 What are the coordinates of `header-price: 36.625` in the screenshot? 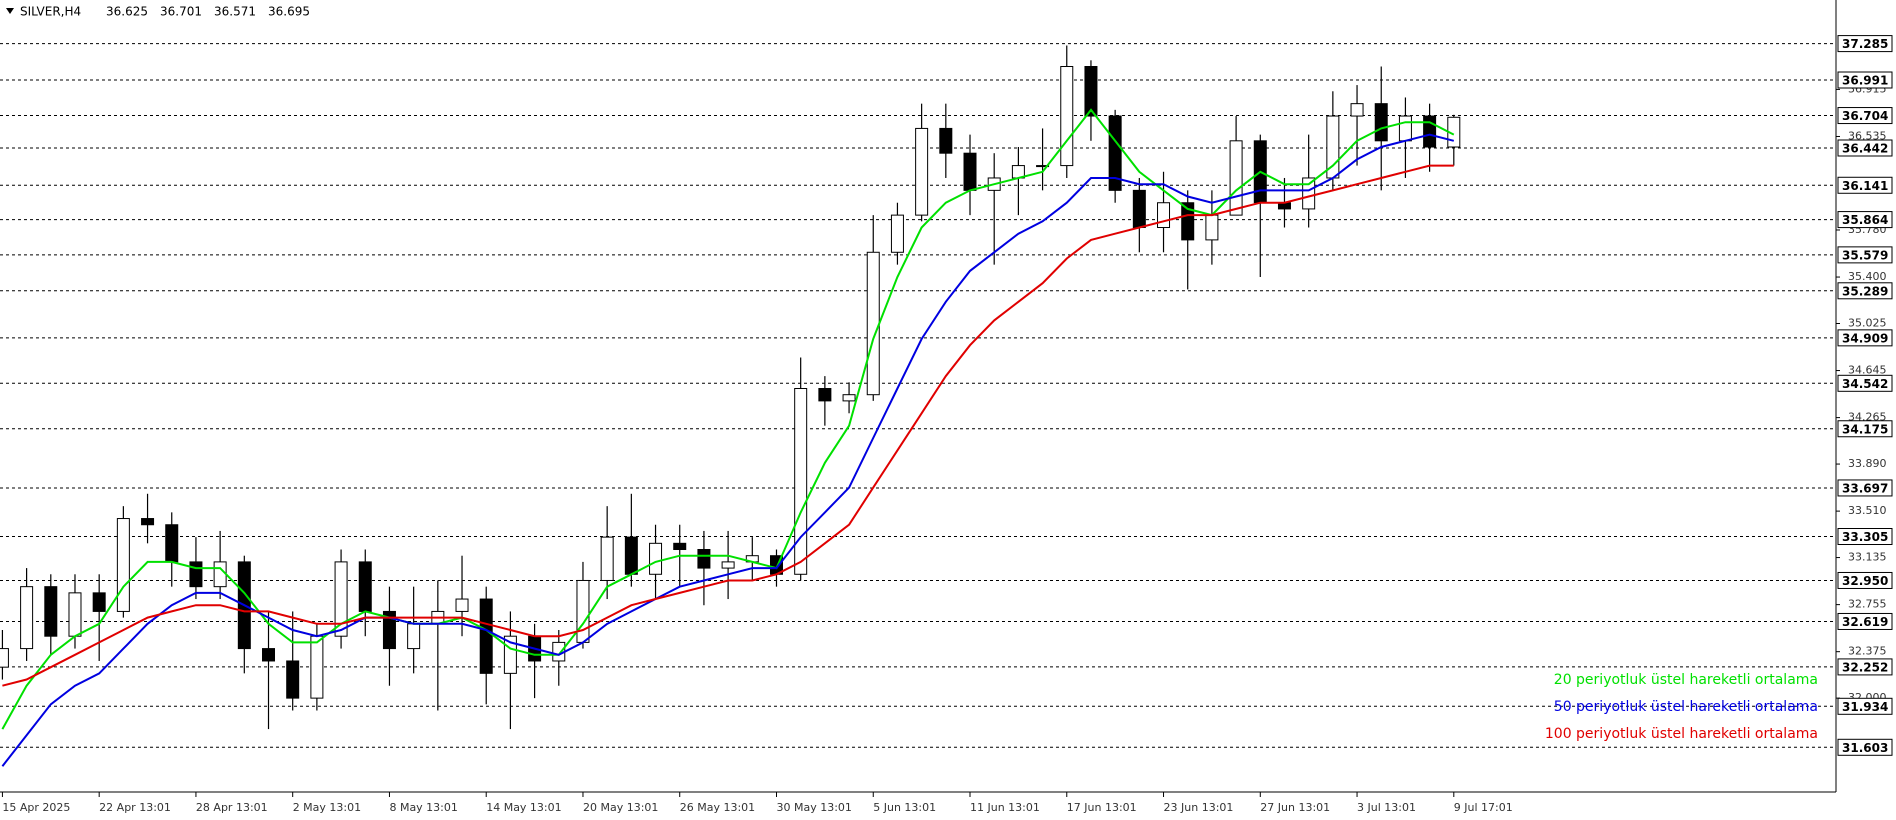 It's located at (127, 12).